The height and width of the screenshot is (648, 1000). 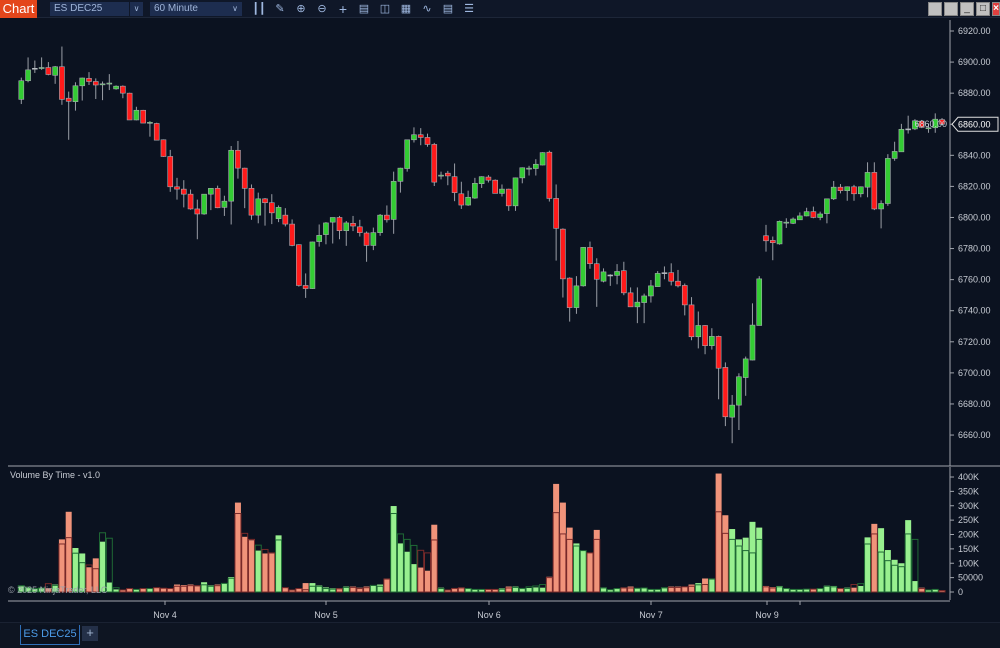 I want to click on strategies-icon: ∿, so click(x=427, y=9).